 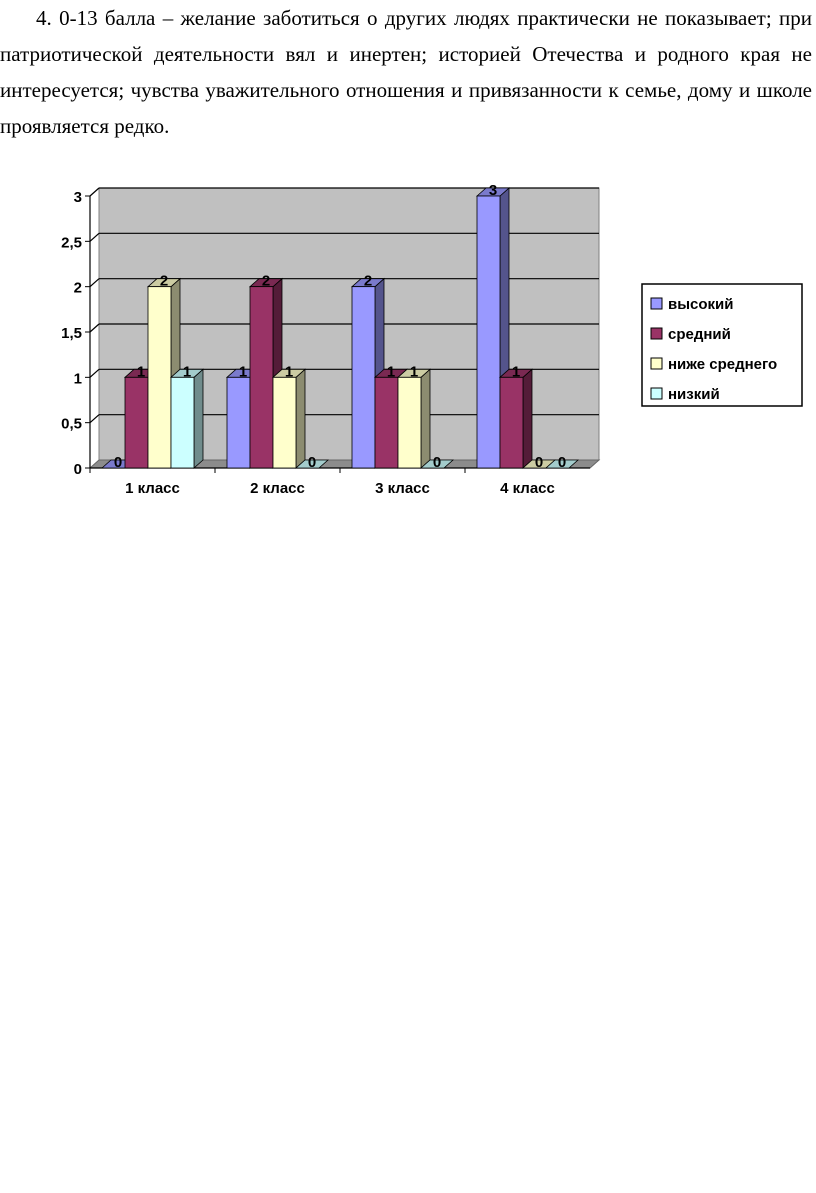 I want to click on y-tick-label: 0,5, so click(x=71, y=424).